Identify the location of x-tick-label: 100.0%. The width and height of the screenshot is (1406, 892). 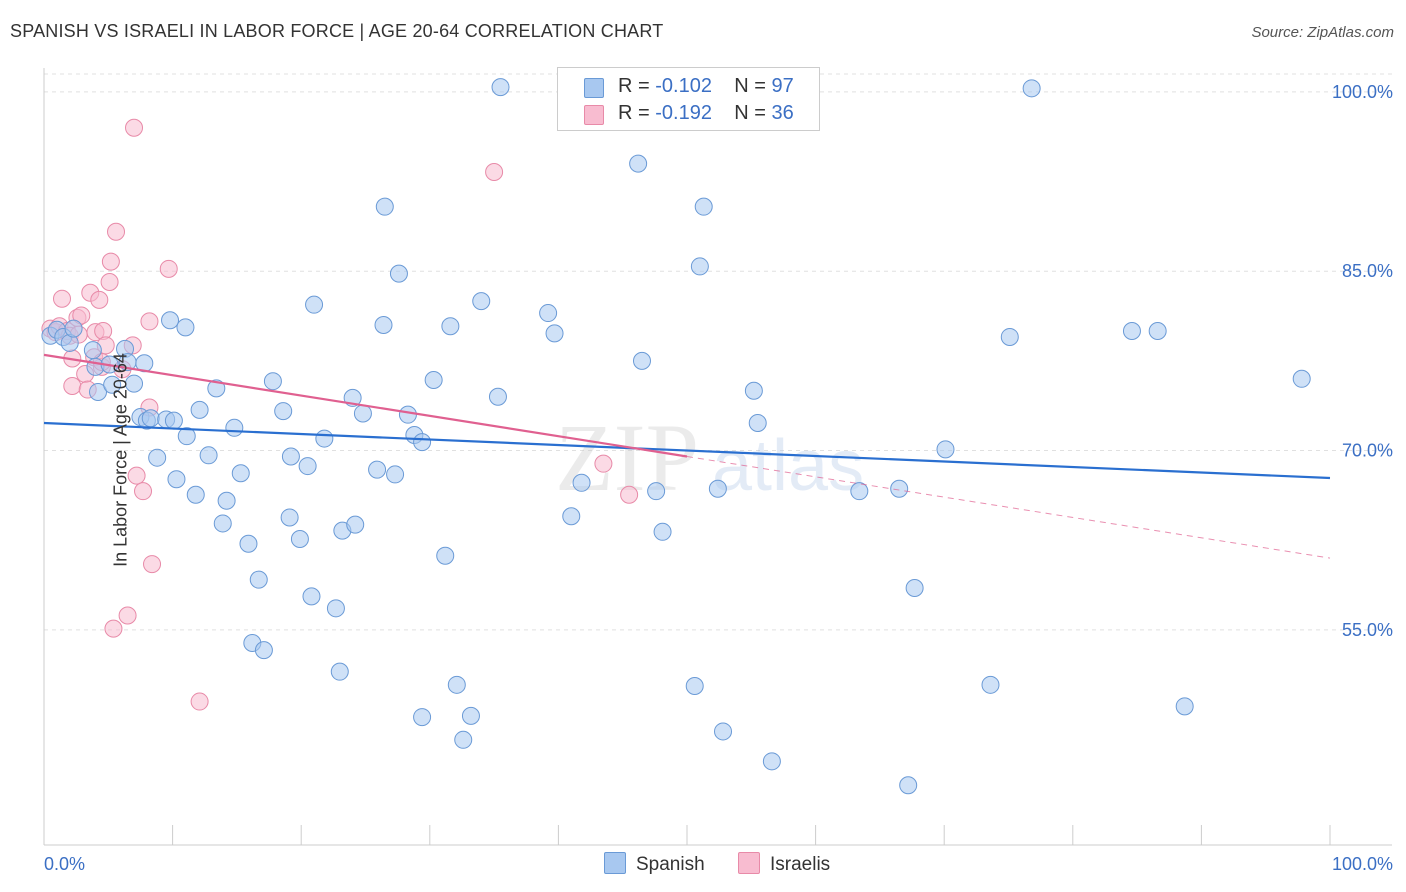
(1362, 864).